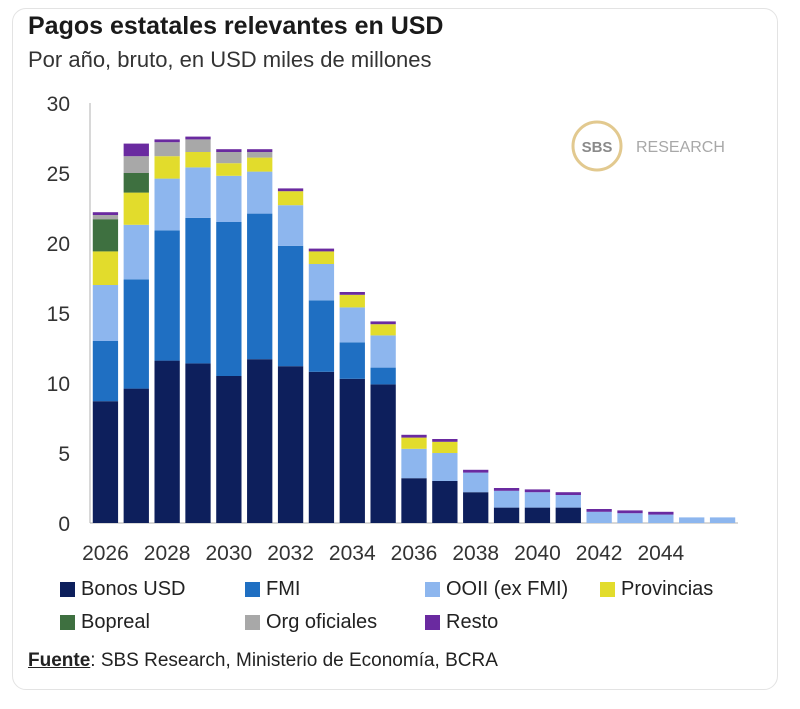  Describe the element at coordinates (167, 553) in the screenshot. I see `x-tick-label: 2028` at that location.